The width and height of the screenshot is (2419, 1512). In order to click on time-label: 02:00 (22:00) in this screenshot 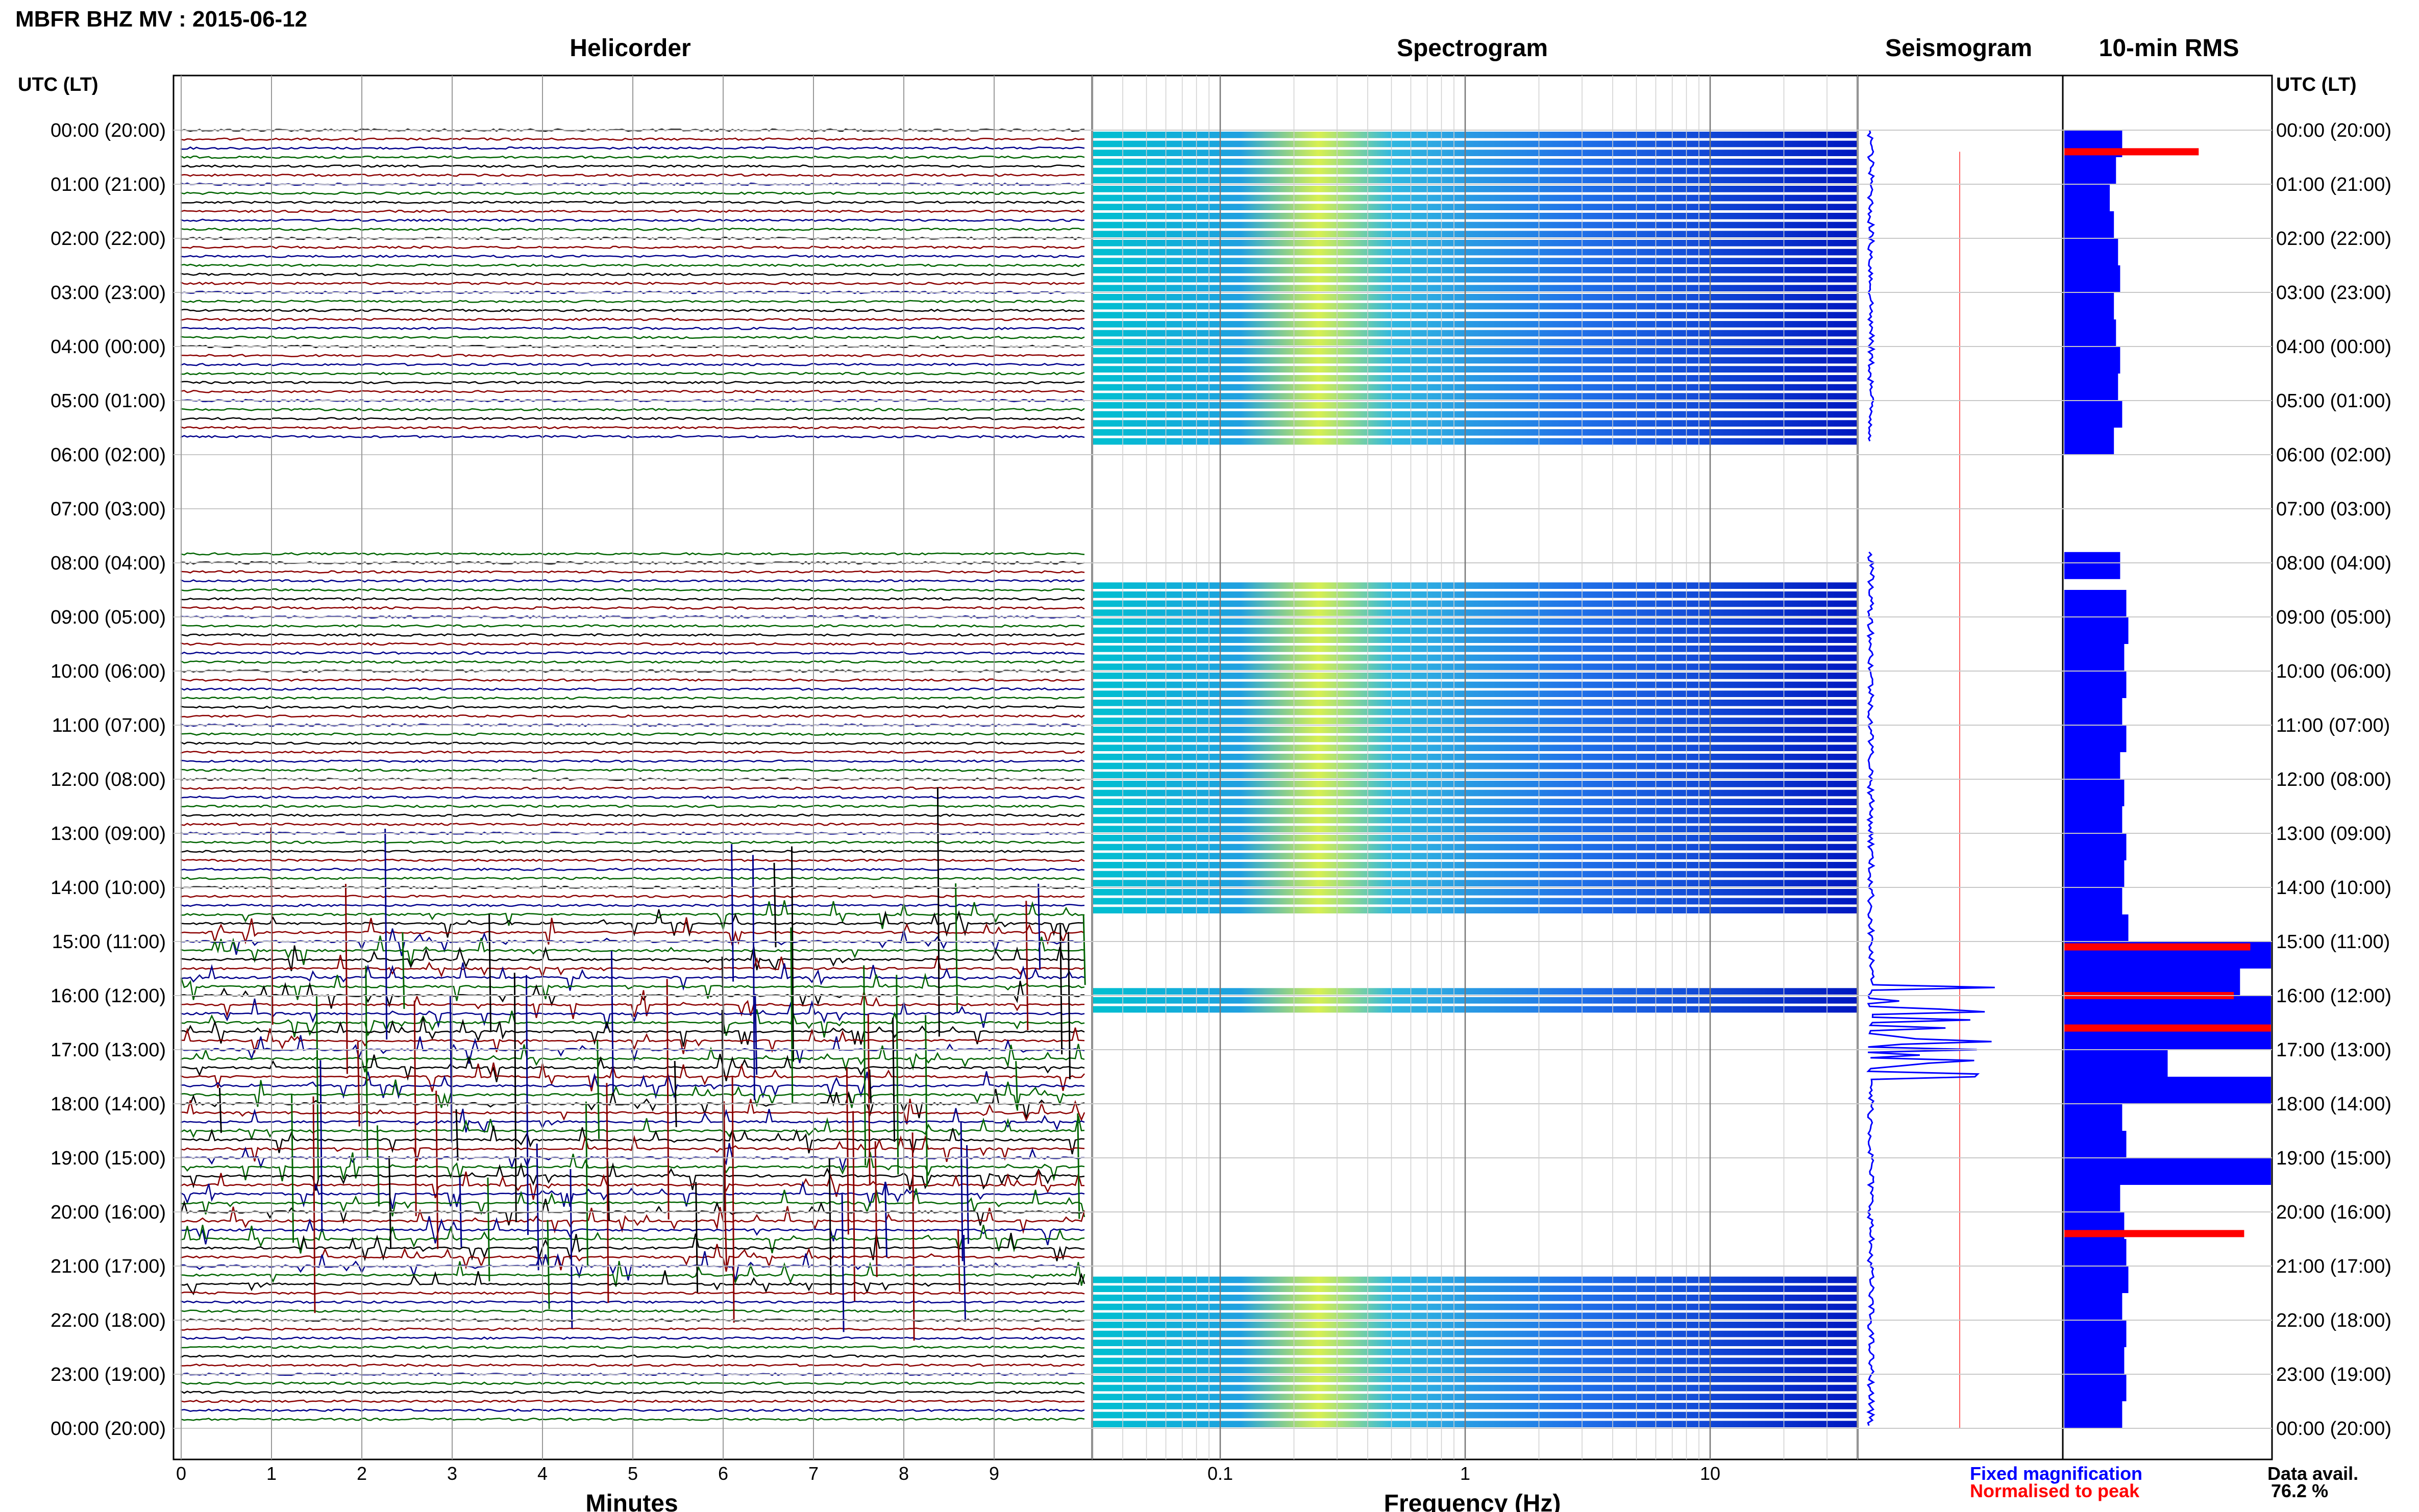, I will do `click(2333, 239)`.